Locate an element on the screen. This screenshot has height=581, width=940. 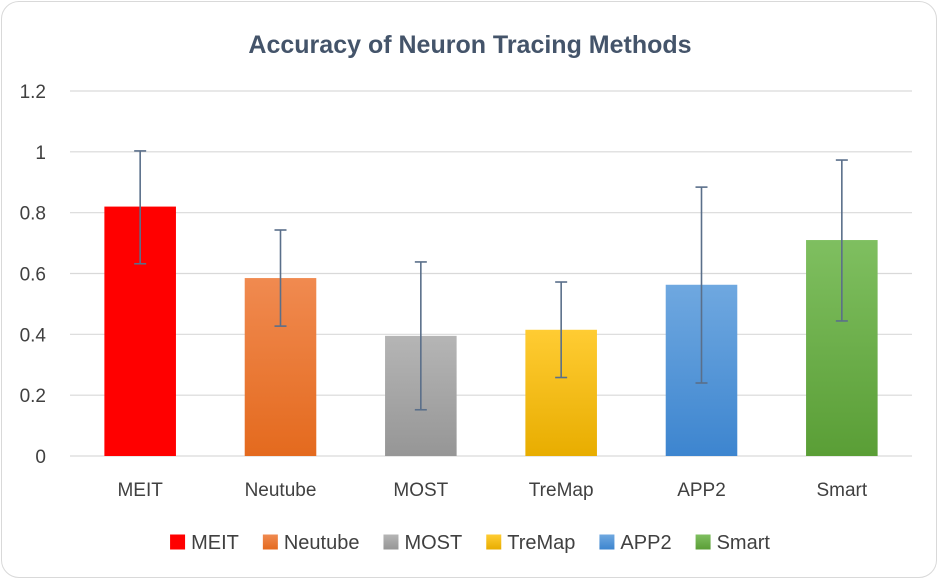
y-tick-label: 0 is located at coordinates (40, 457).